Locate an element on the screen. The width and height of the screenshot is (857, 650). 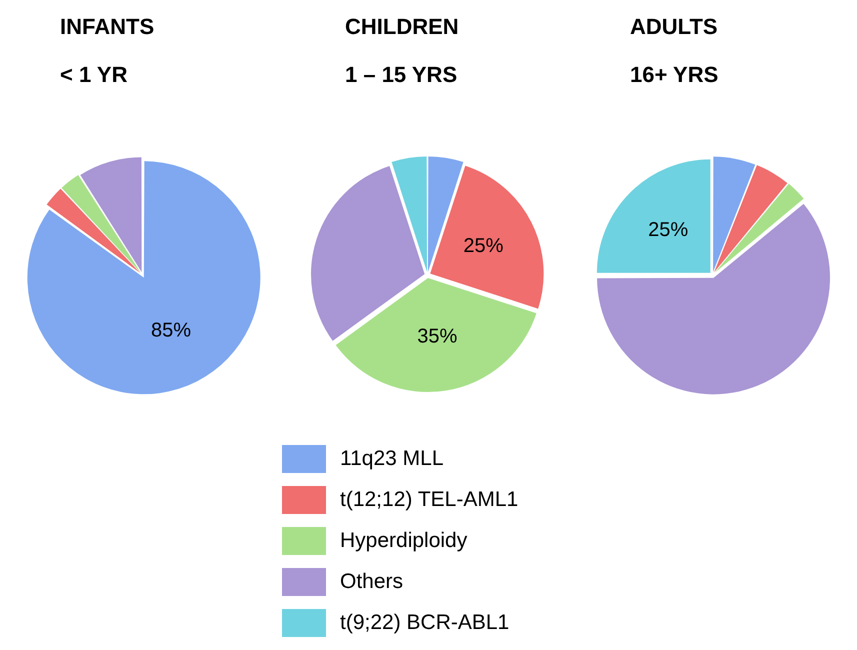
chart-subtitle: 16+ YRS is located at coordinates (674, 75).